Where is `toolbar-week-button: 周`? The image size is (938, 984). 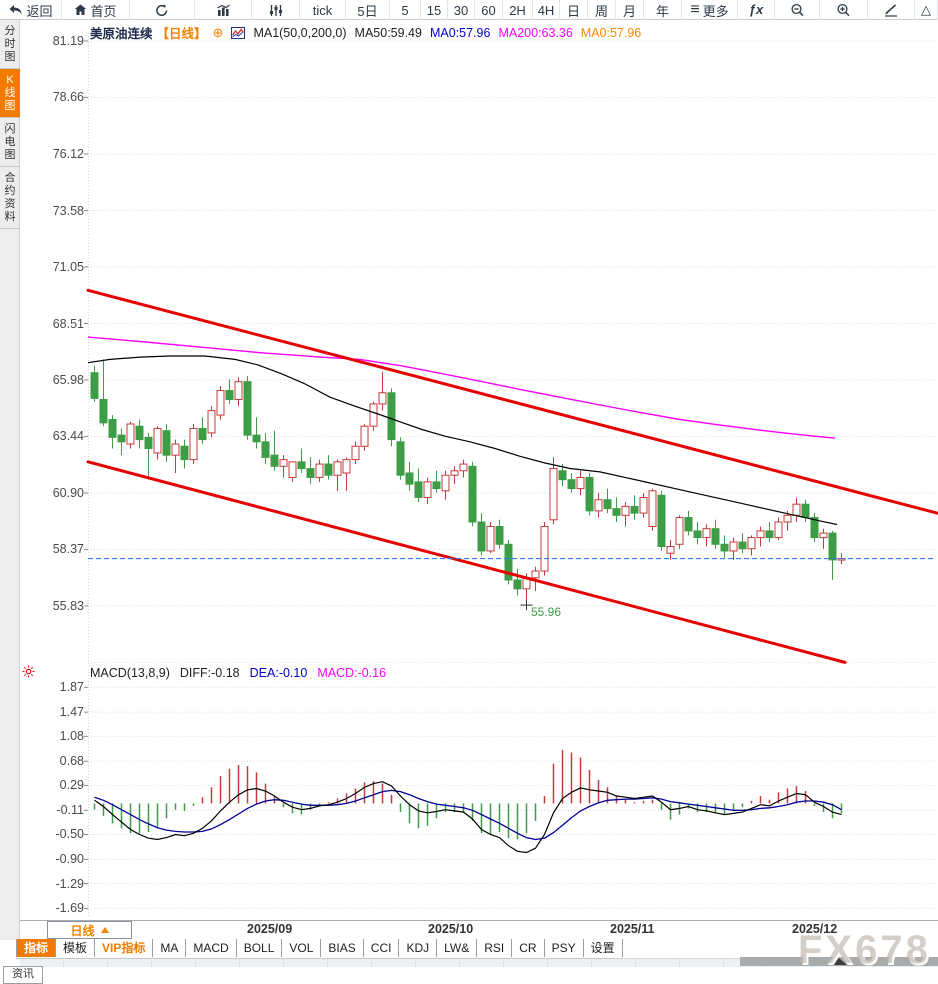
toolbar-week-button: 周 is located at coordinates (602, 10).